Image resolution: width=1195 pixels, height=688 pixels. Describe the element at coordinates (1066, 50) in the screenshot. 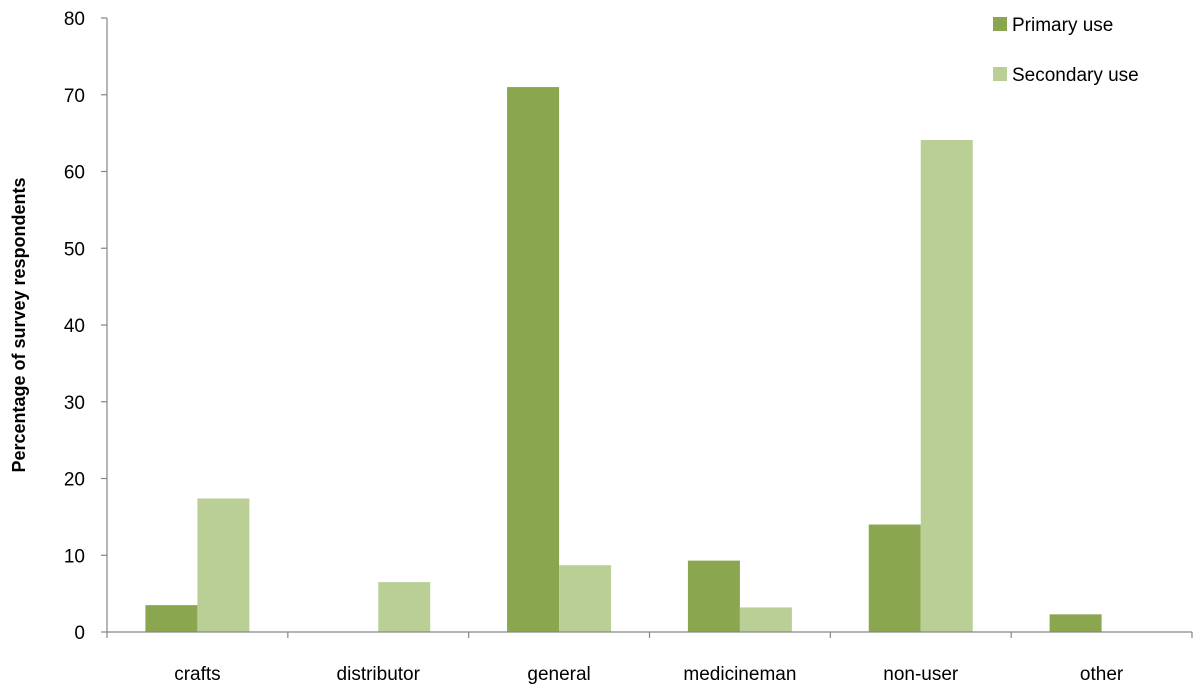

I see `legend: Primary use Secondary use` at that location.